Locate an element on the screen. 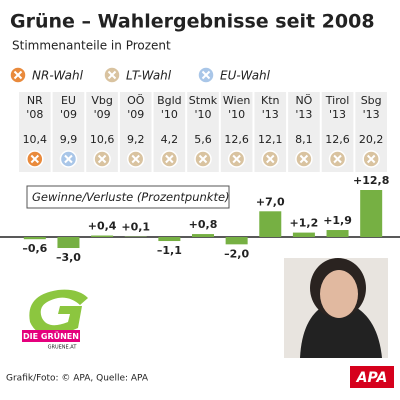 This screenshot has width=400, height=400. category-label: Tirol is located at coordinates (337, 100).